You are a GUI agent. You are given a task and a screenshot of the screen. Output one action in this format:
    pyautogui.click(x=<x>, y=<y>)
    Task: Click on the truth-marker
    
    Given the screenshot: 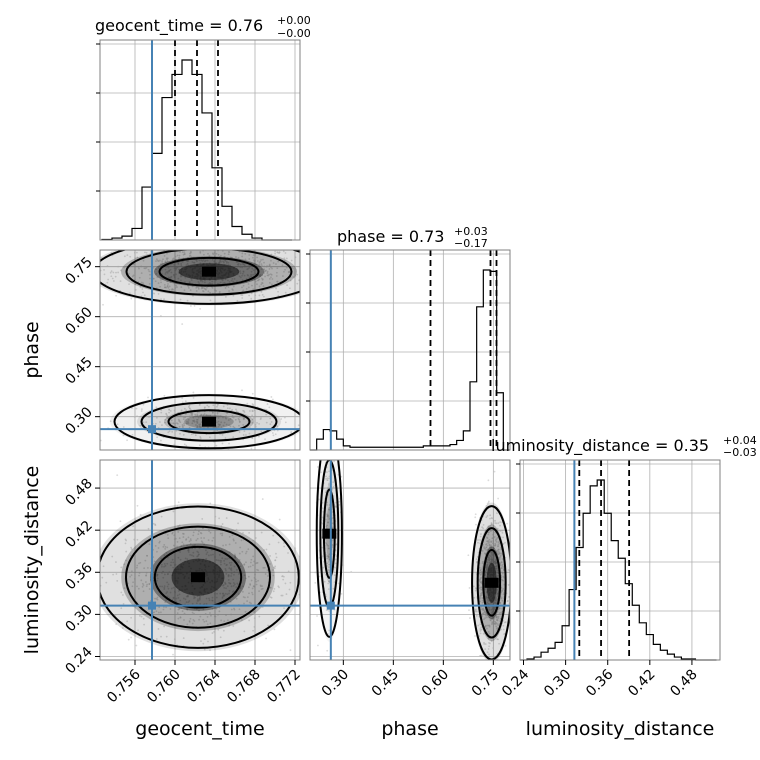 What is the action you would take?
    pyautogui.click(x=330, y=605)
    